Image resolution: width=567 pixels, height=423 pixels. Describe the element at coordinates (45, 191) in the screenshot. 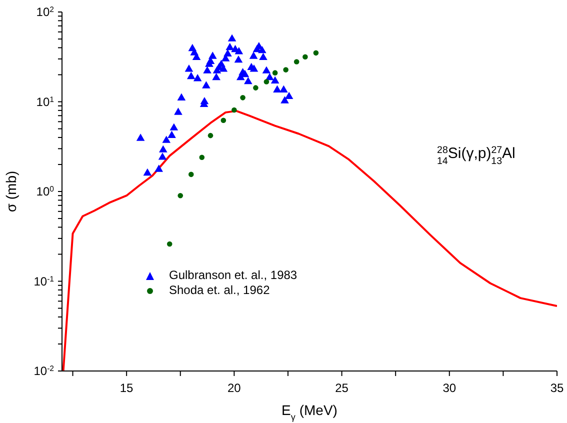

I see `y-tick-label: 10$^{0}$` at that location.